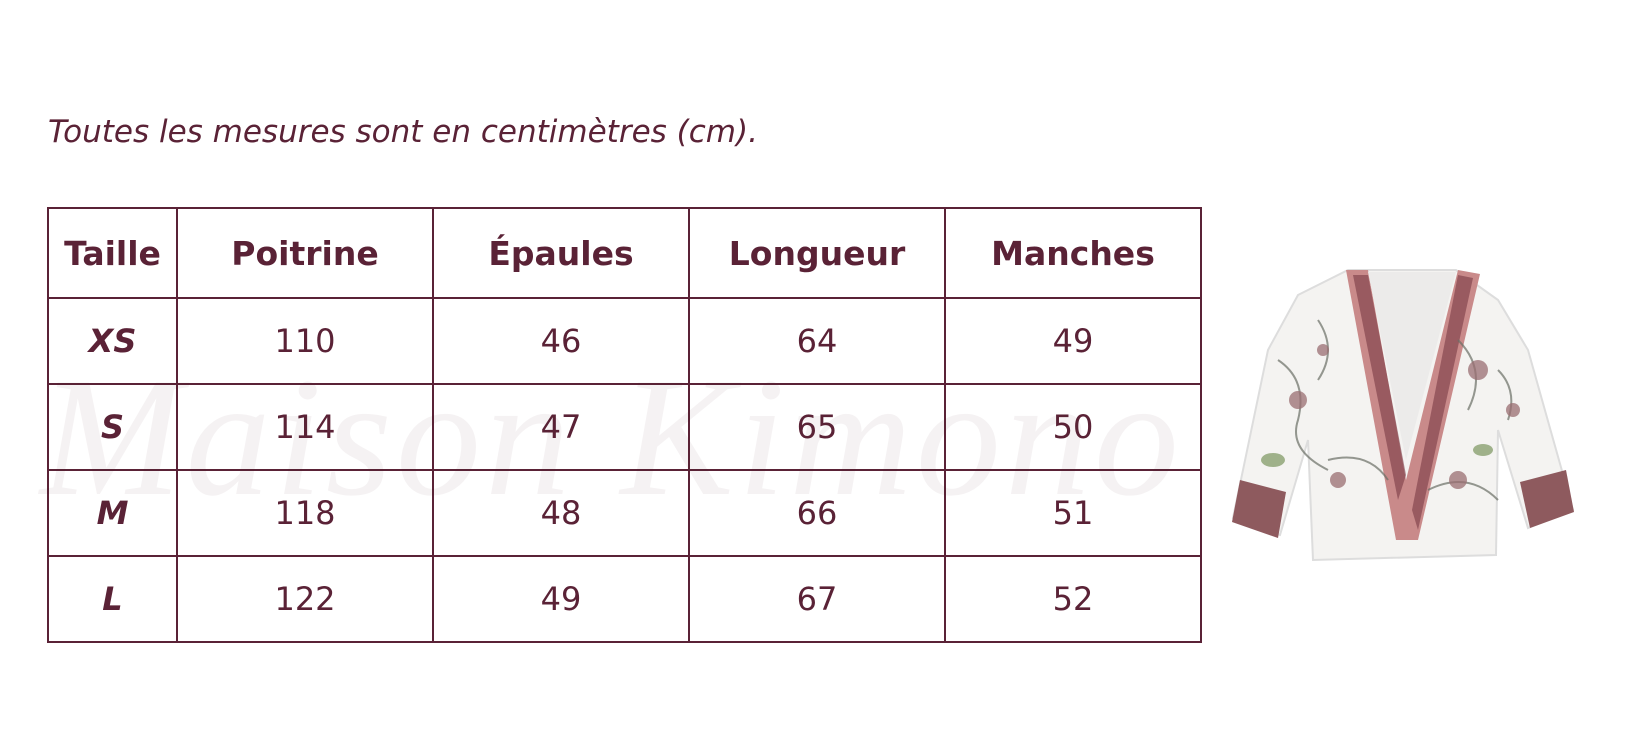  I want to click on table-row: M 118 48 66 51, so click(624, 513).